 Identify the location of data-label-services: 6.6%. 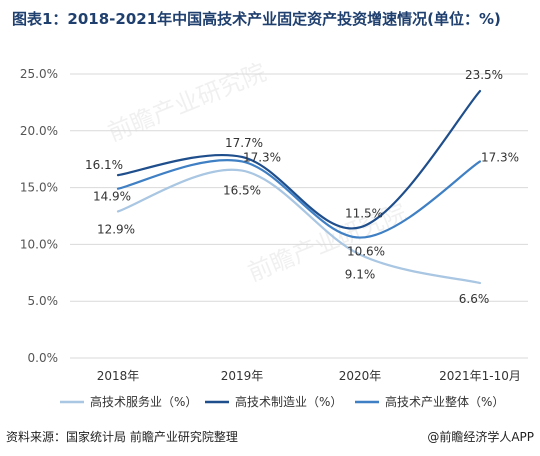
(474, 299).